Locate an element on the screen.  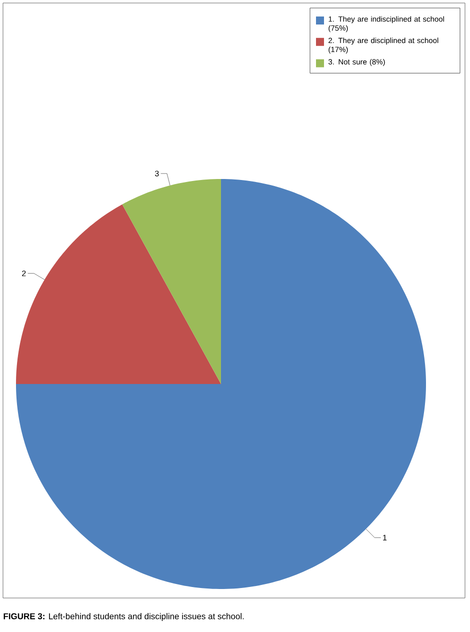
text: 1 is located at coordinates (385, 537).